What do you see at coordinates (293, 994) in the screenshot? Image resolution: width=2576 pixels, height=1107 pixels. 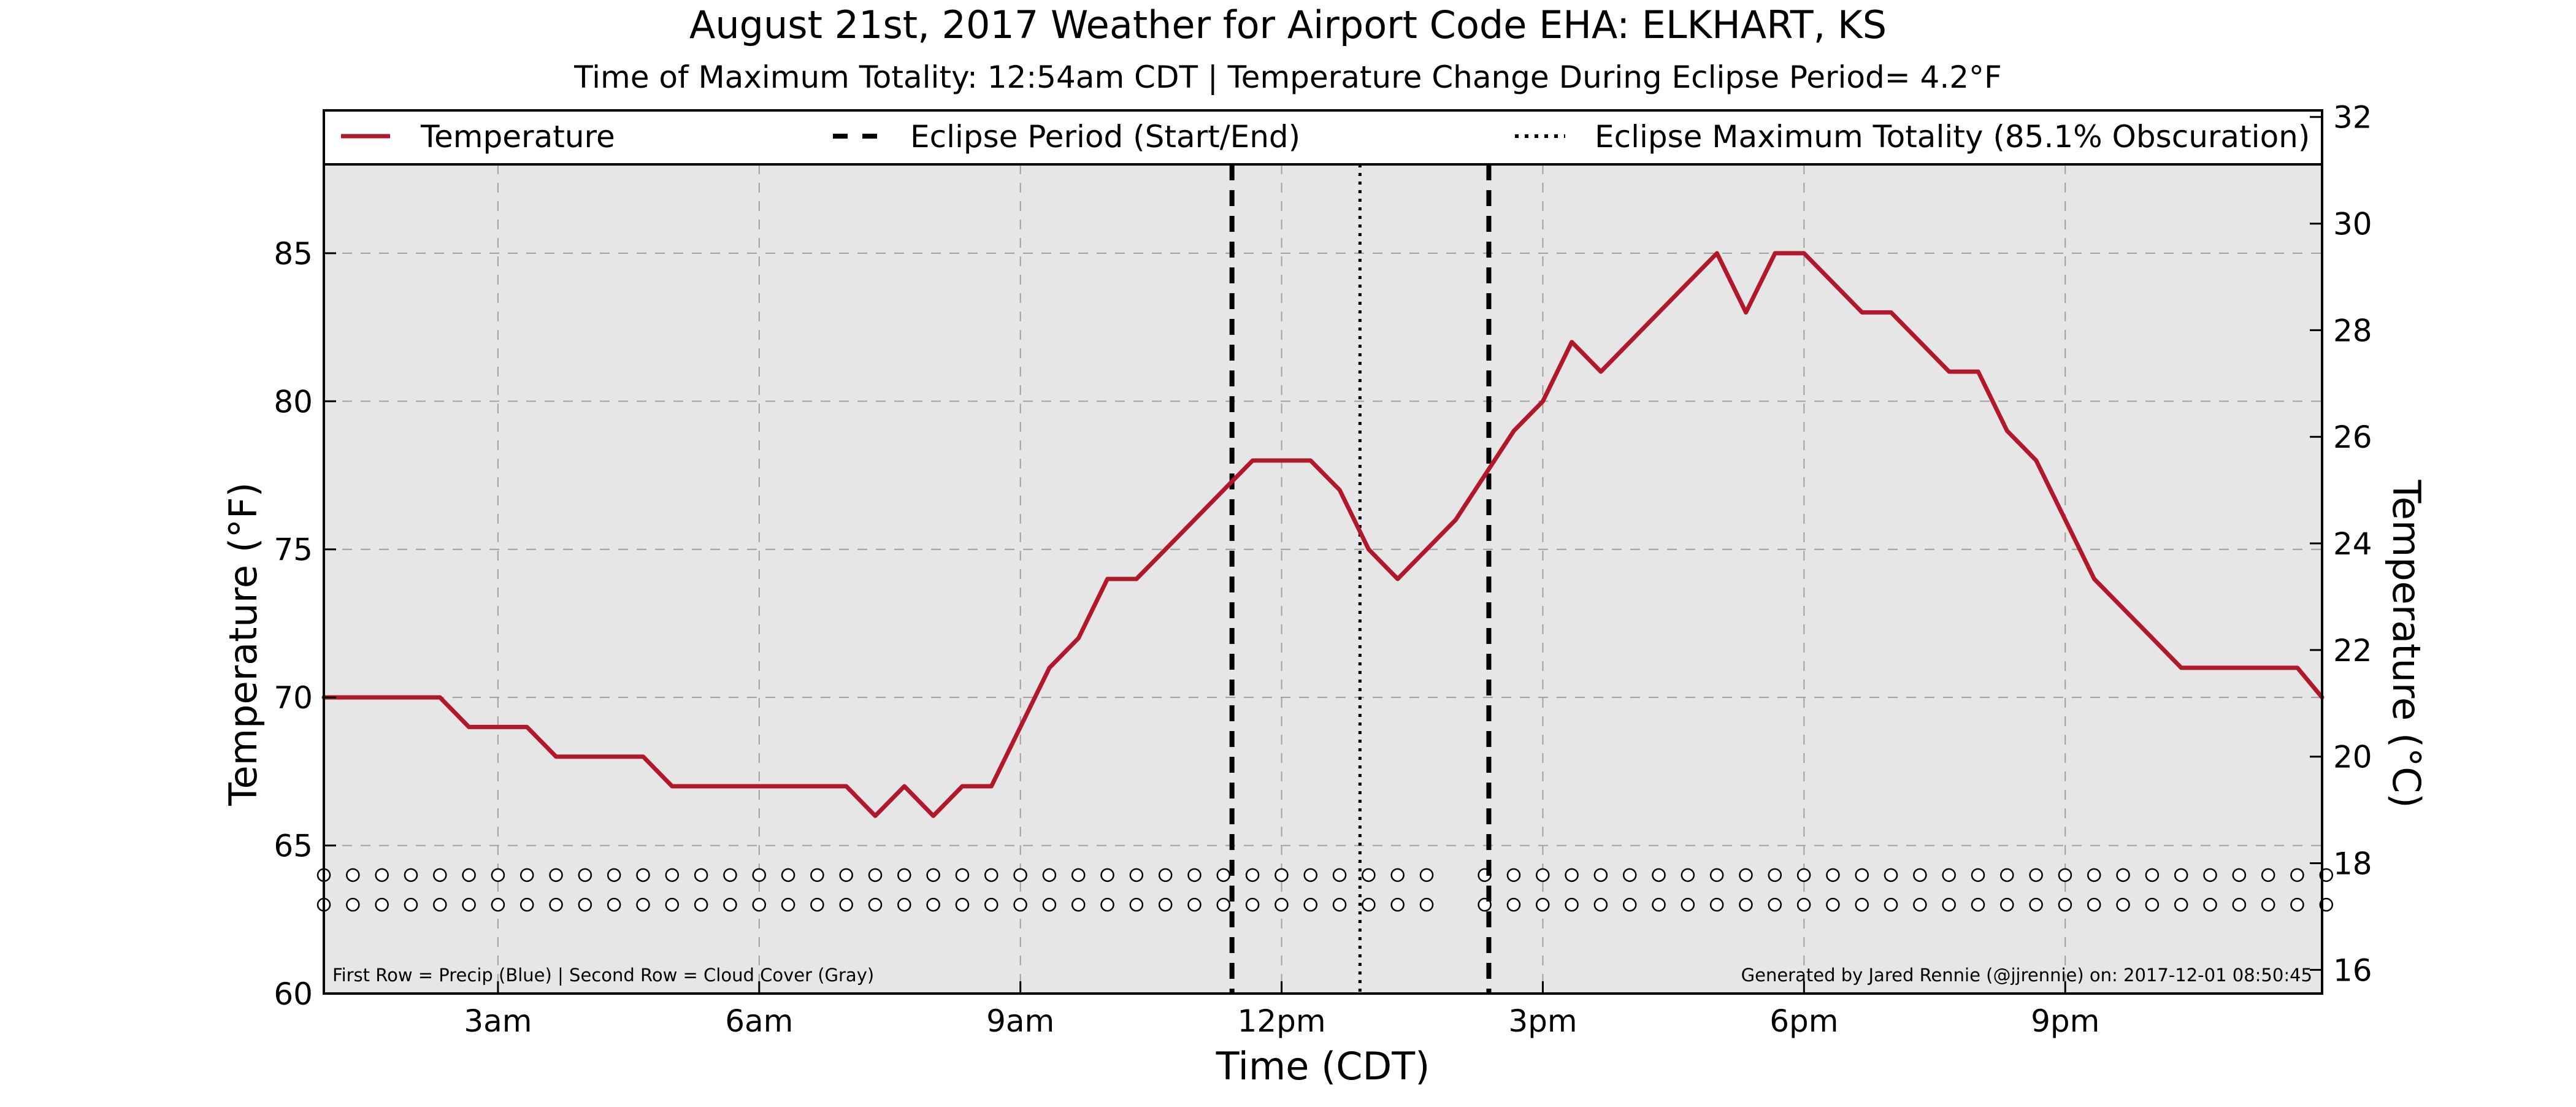 I see `y-tick-label-left: 60` at bounding box center [293, 994].